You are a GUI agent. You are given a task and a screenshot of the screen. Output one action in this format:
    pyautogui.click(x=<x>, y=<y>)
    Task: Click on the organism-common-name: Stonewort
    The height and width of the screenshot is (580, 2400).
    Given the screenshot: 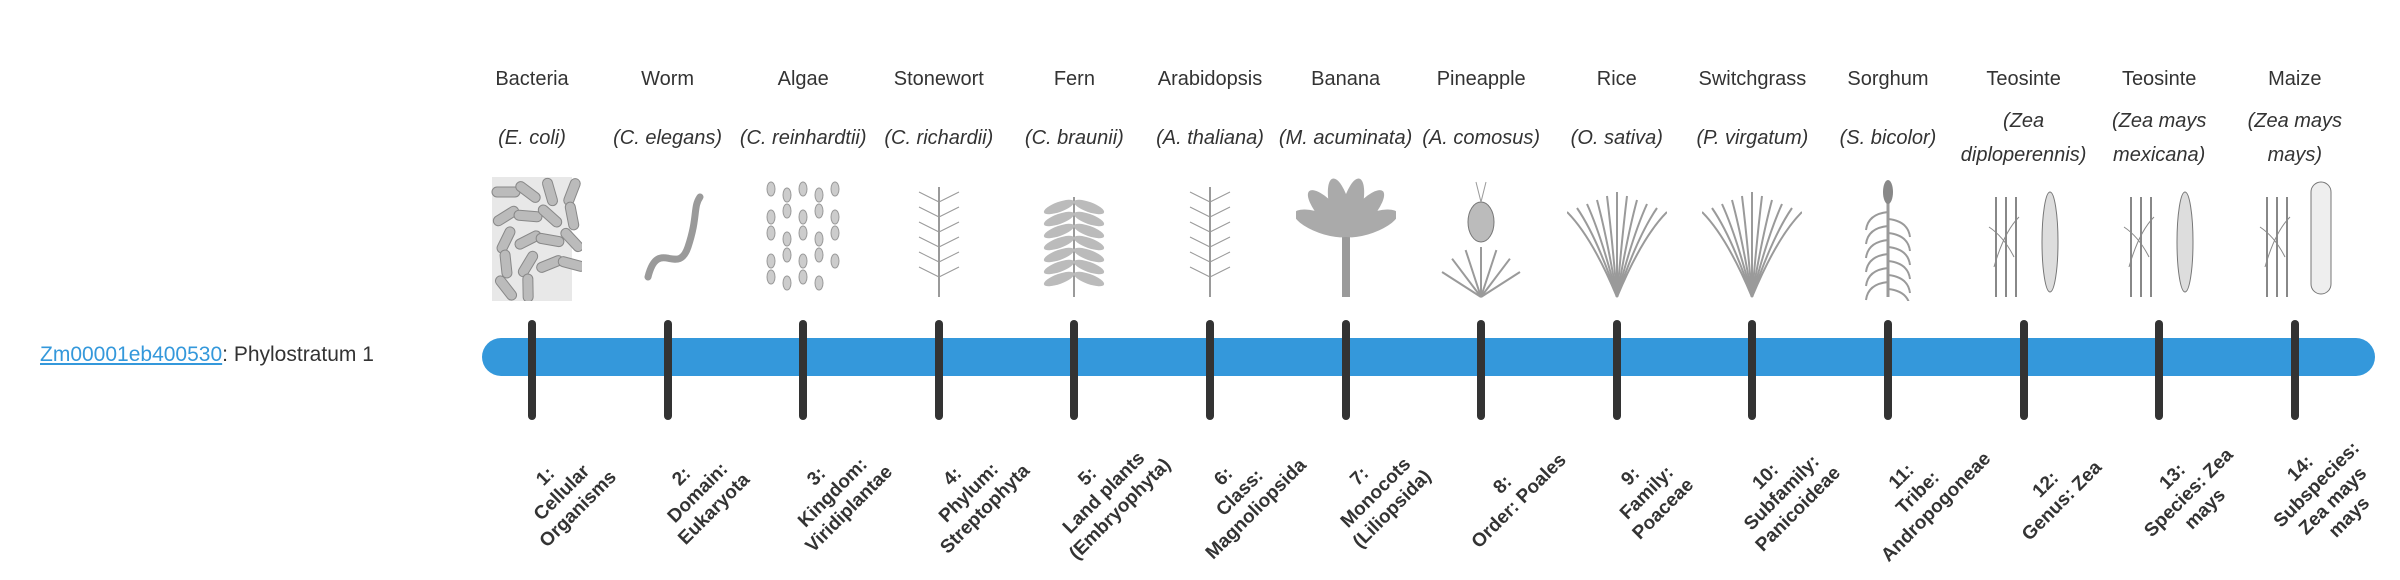 What is the action you would take?
    pyautogui.click(x=938, y=79)
    